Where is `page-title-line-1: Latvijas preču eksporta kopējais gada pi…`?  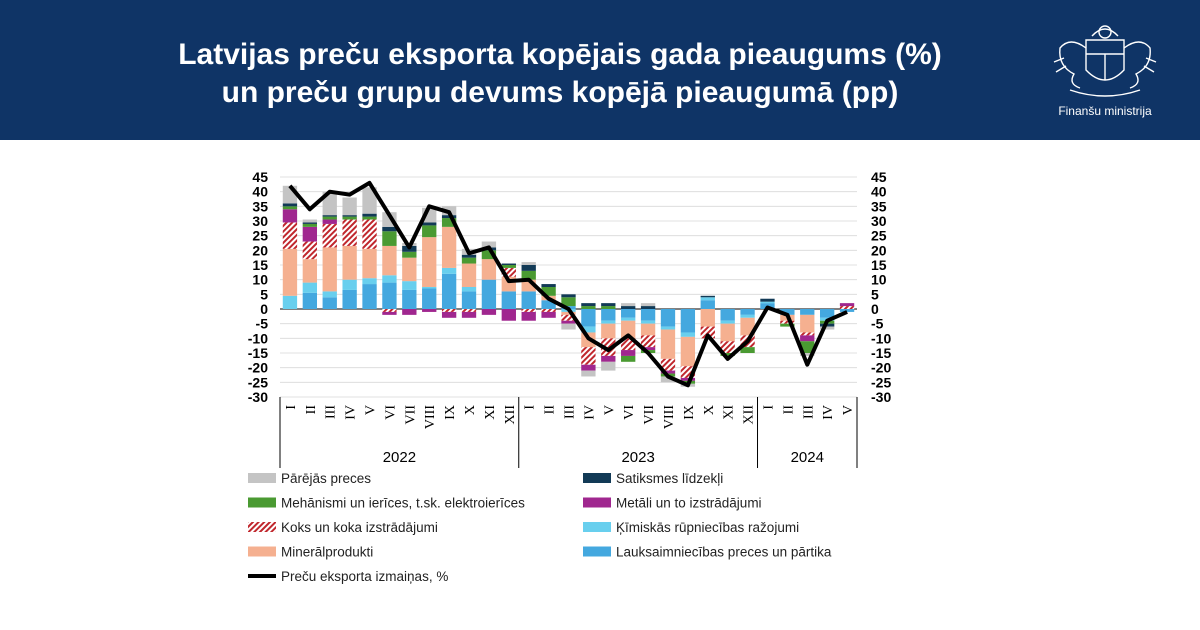
page-title-line-1: Latvijas preču eksporta kopējais gada pi… is located at coordinates (560, 54).